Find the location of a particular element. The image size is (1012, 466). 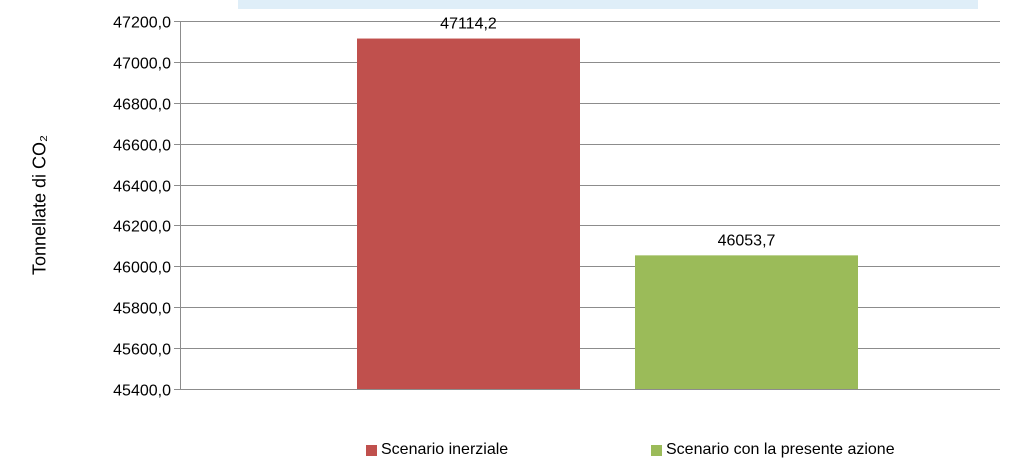

legend-item-scenario-inerziale: Scenario inerziale is located at coordinates (437, 450).